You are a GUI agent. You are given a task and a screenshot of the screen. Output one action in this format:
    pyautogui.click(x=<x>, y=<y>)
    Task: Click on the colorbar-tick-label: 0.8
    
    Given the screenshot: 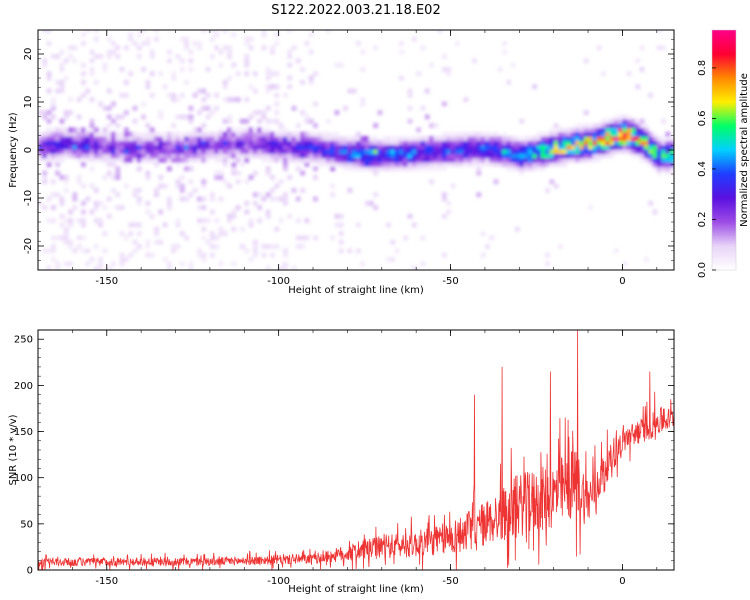 What is the action you would take?
    pyautogui.click(x=702, y=68)
    